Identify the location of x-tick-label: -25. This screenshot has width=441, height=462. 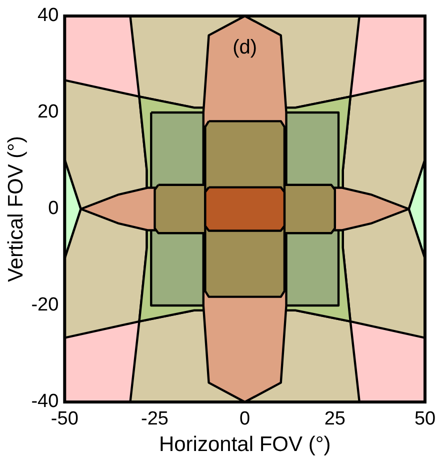
(154, 419).